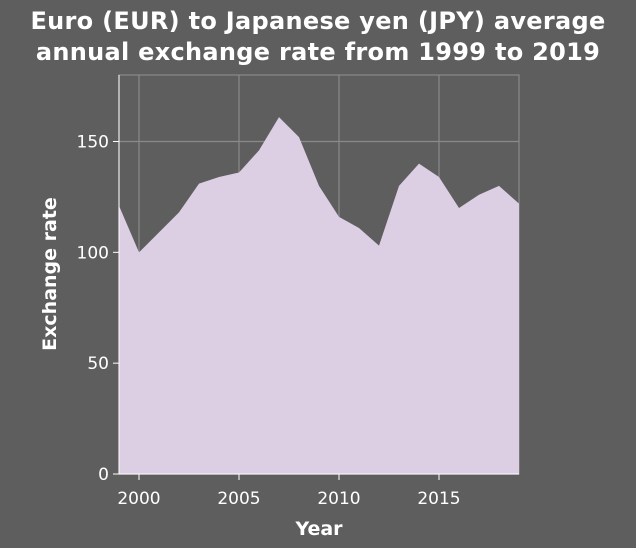 Image resolution: width=636 pixels, height=548 pixels. I want to click on x-tick-label-2015: 2015, so click(438, 499).